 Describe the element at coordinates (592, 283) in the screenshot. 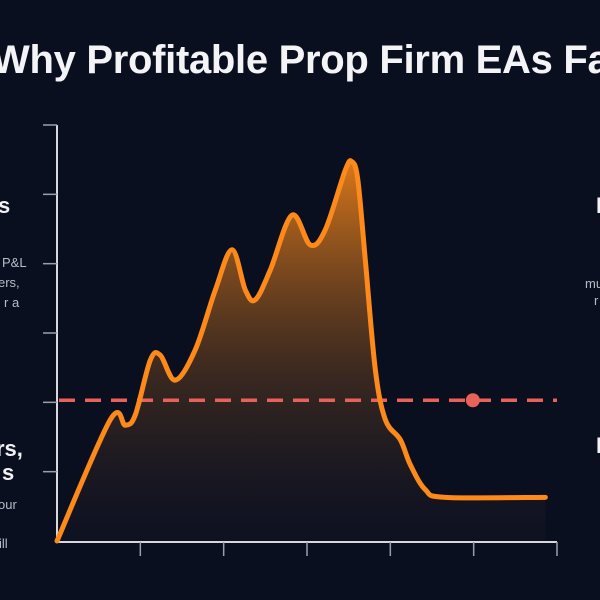

I see `right-body-fragment: mu` at that location.